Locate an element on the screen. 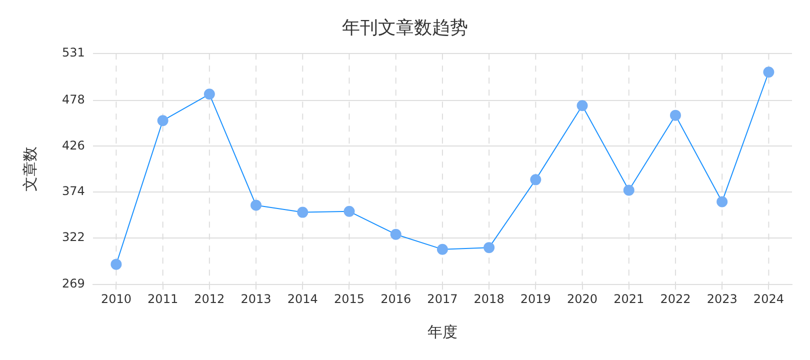  y-tick-label: 426 is located at coordinates (73, 145).